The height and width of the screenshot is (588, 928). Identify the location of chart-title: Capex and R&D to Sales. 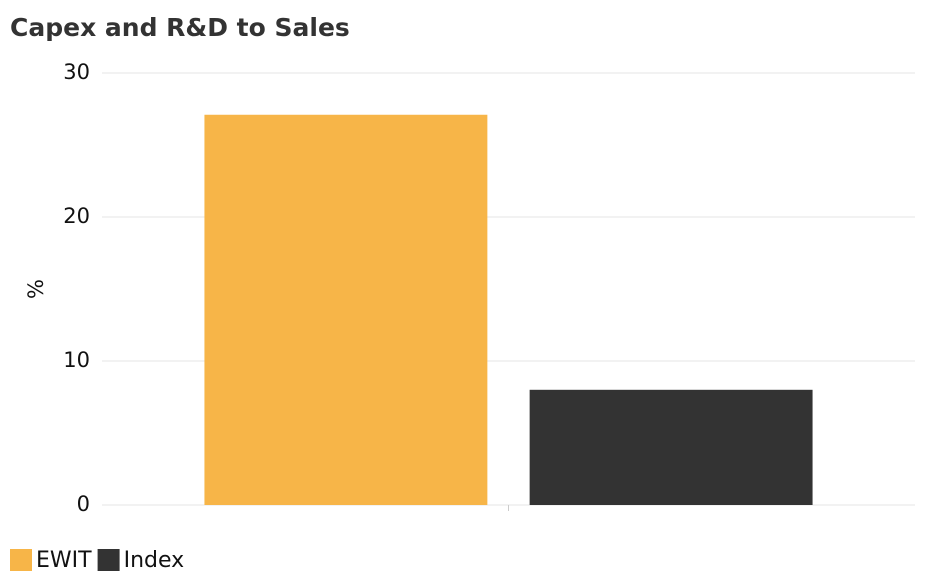
(180, 27).